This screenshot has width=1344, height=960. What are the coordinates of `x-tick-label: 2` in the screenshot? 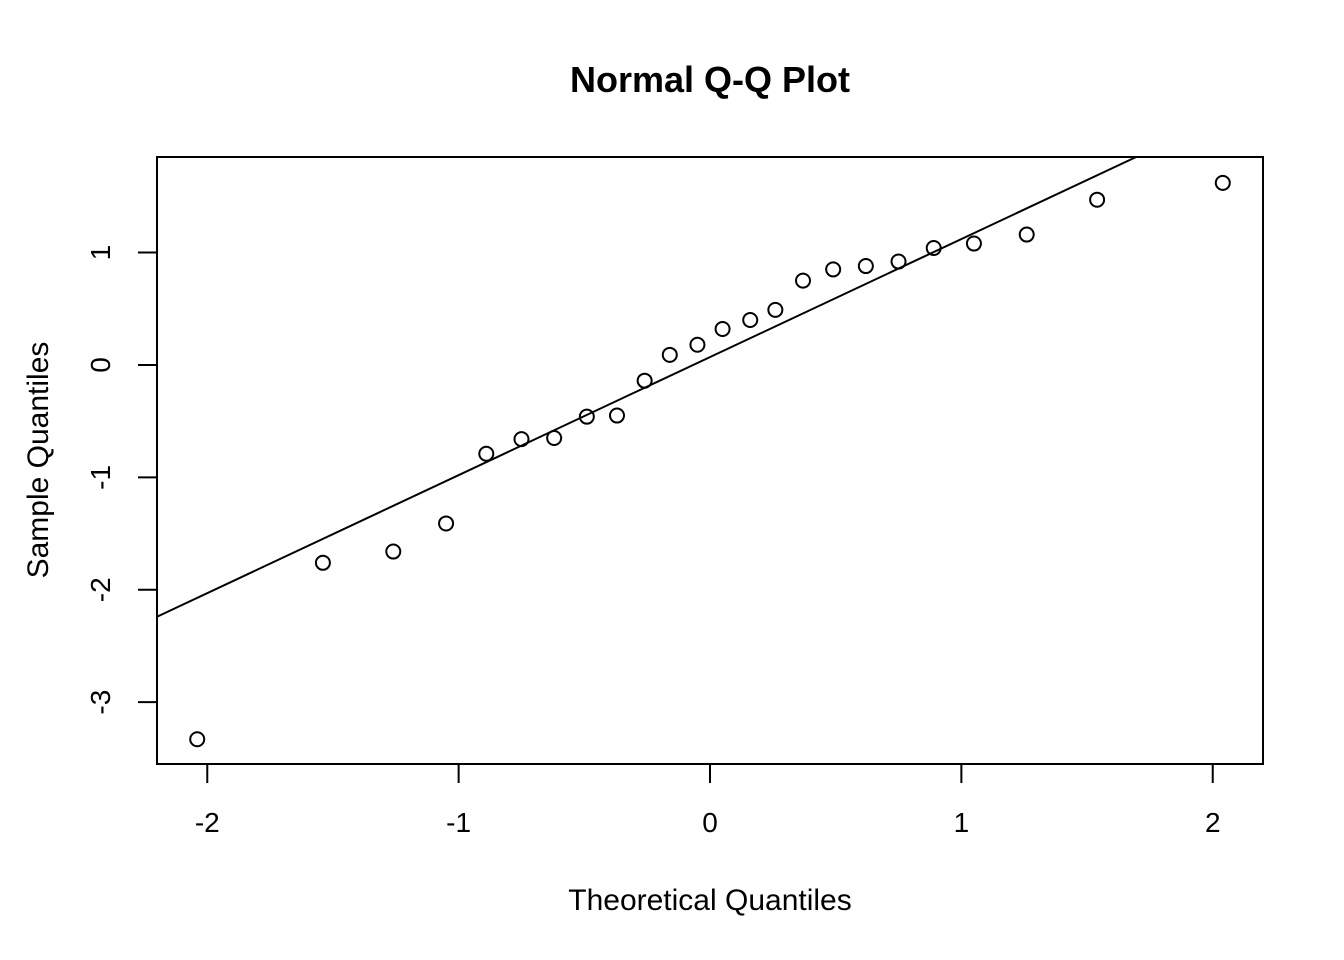 It's located at (1213, 822).